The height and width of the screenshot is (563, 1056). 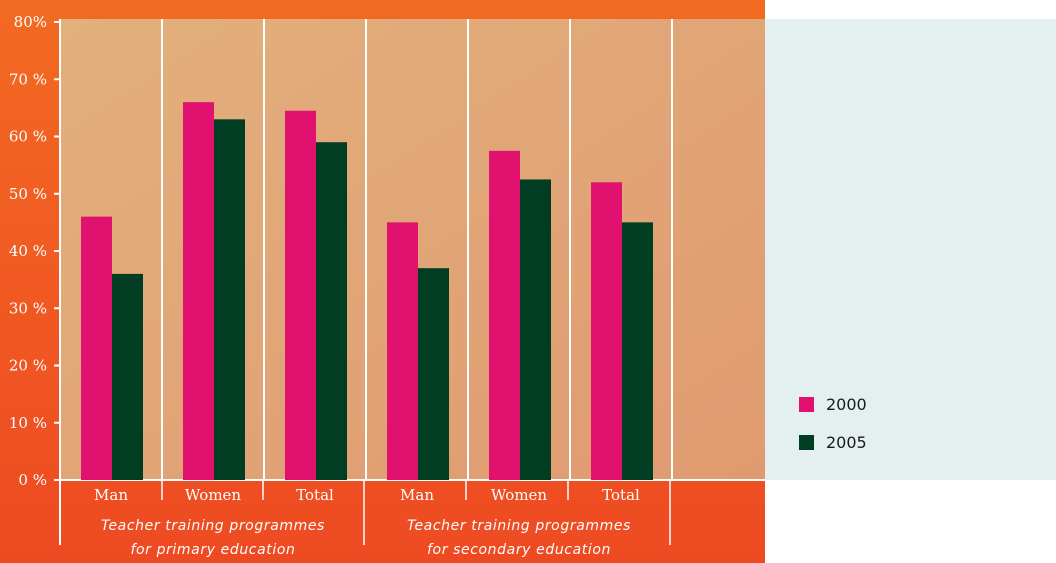 I want to click on legend-swatch-2000, so click(x=806, y=404).